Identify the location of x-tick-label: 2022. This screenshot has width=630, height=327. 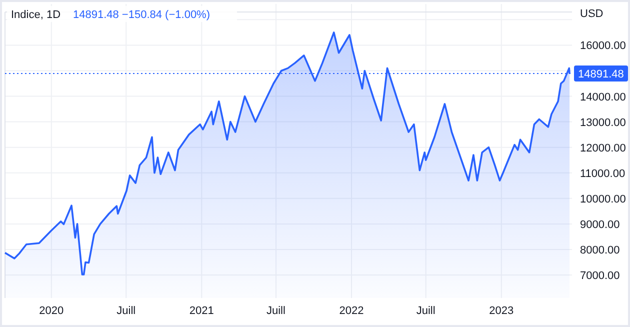
(351, 311).